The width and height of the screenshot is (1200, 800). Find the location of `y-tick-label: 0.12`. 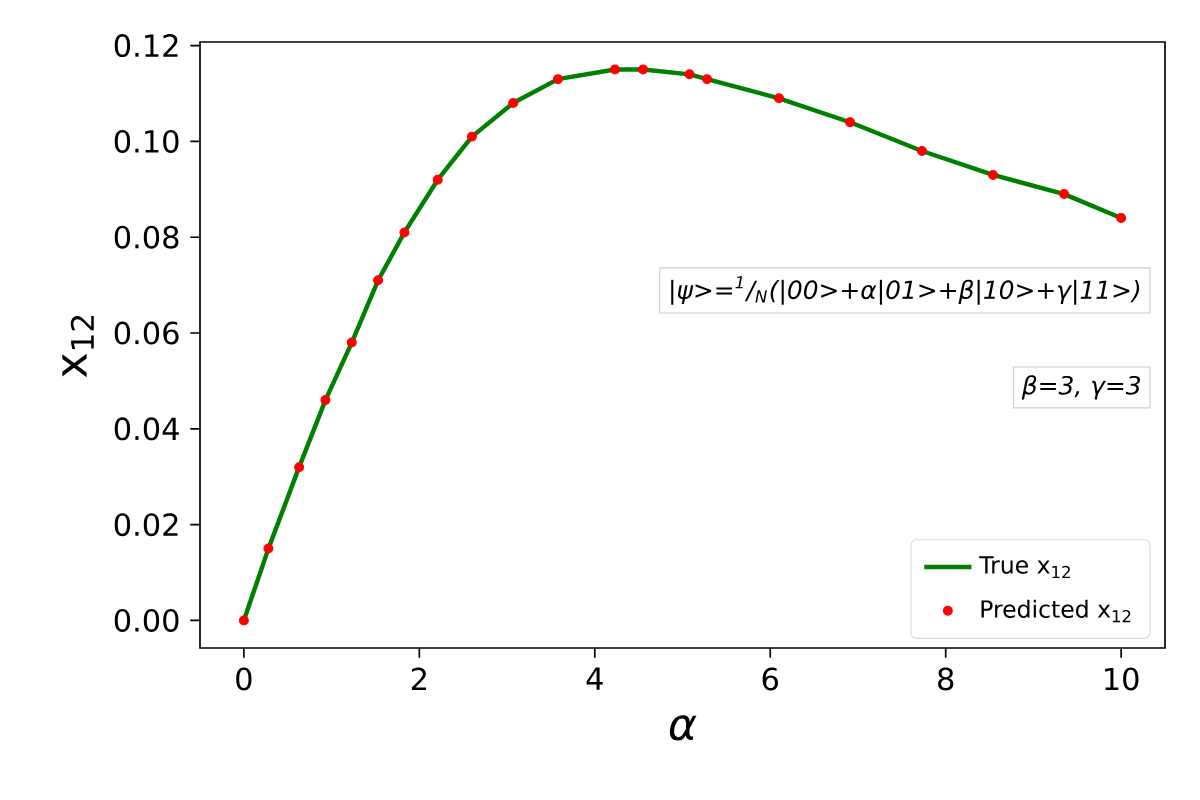

y-tick-label: 0.12 is located at coordinates (146, 46).